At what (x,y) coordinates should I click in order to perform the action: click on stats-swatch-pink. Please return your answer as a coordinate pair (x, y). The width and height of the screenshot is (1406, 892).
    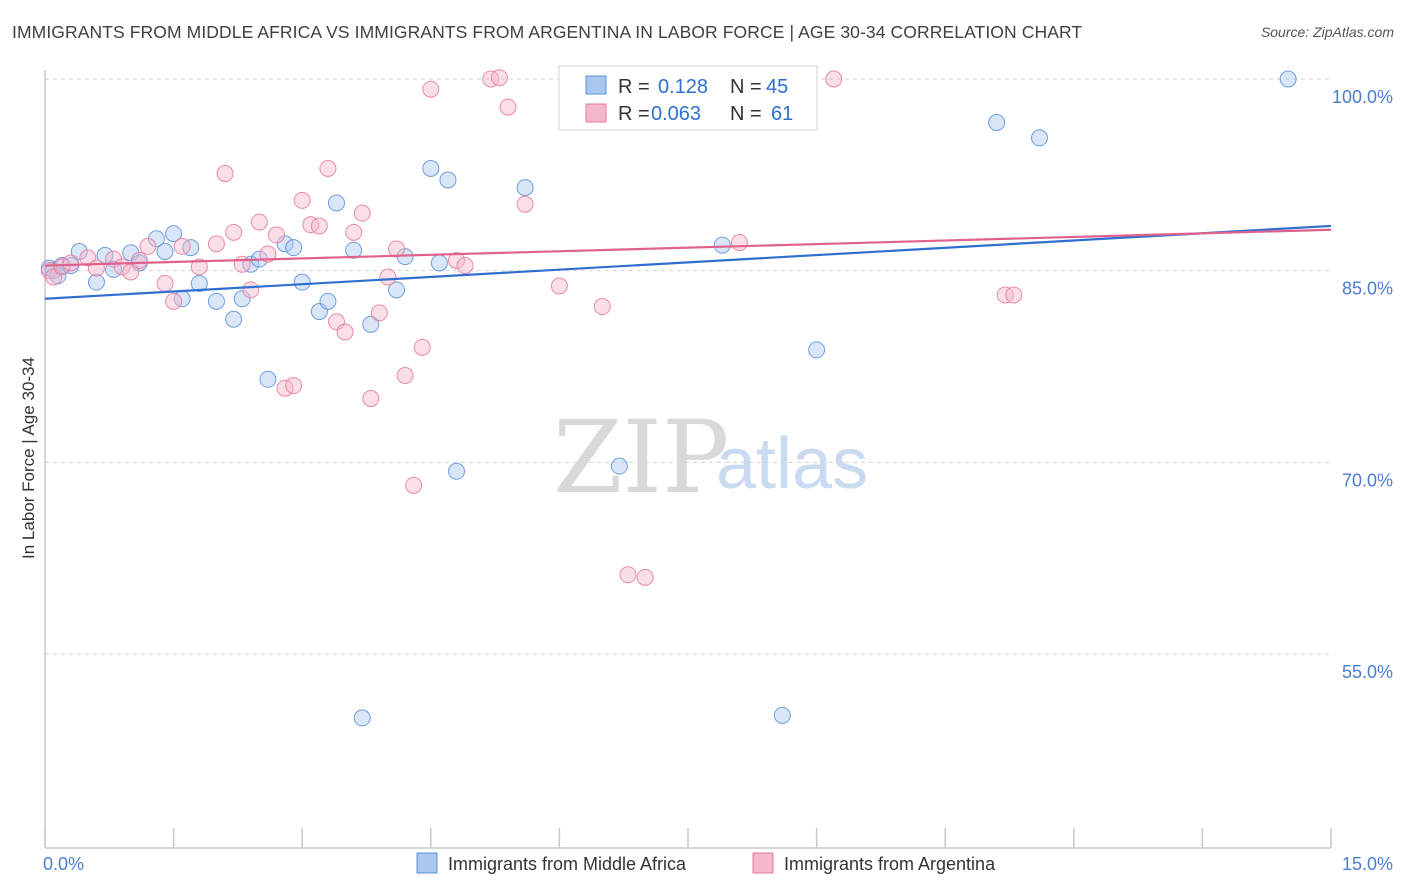
    Looking at the image, I should click on (596, 113).